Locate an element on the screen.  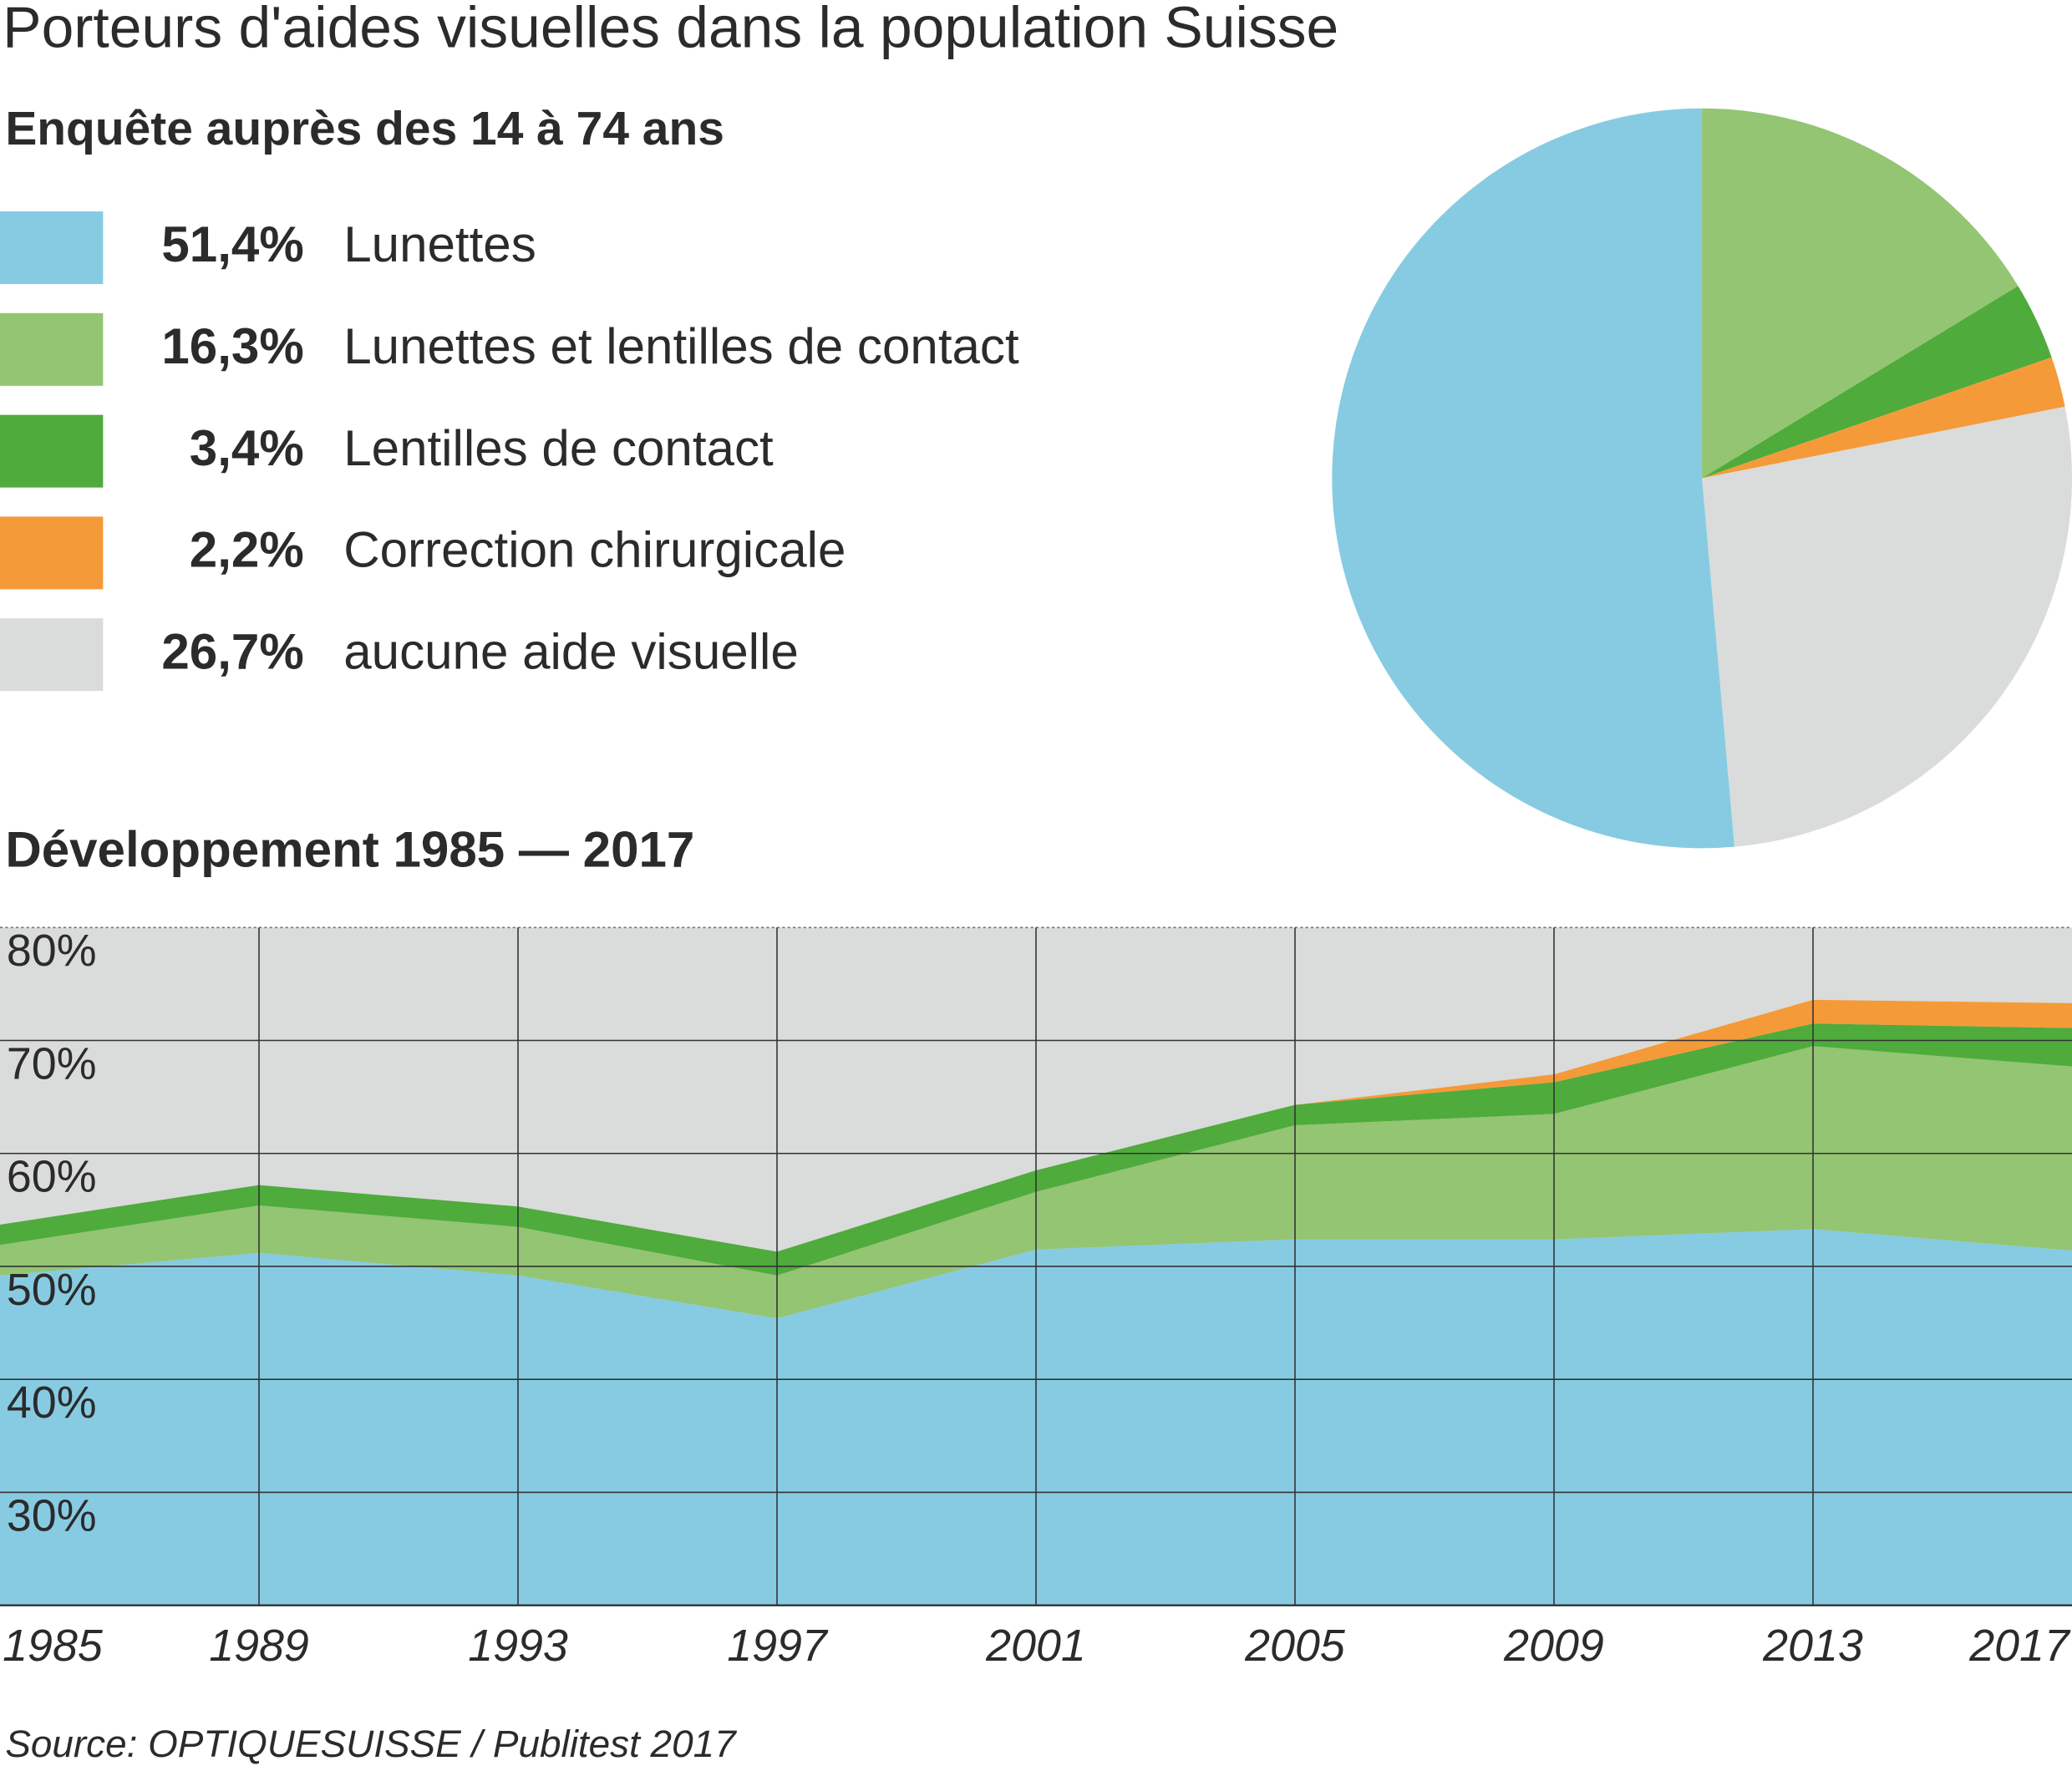
y-tick-label: 30% is located at coordinates (52, 1515).